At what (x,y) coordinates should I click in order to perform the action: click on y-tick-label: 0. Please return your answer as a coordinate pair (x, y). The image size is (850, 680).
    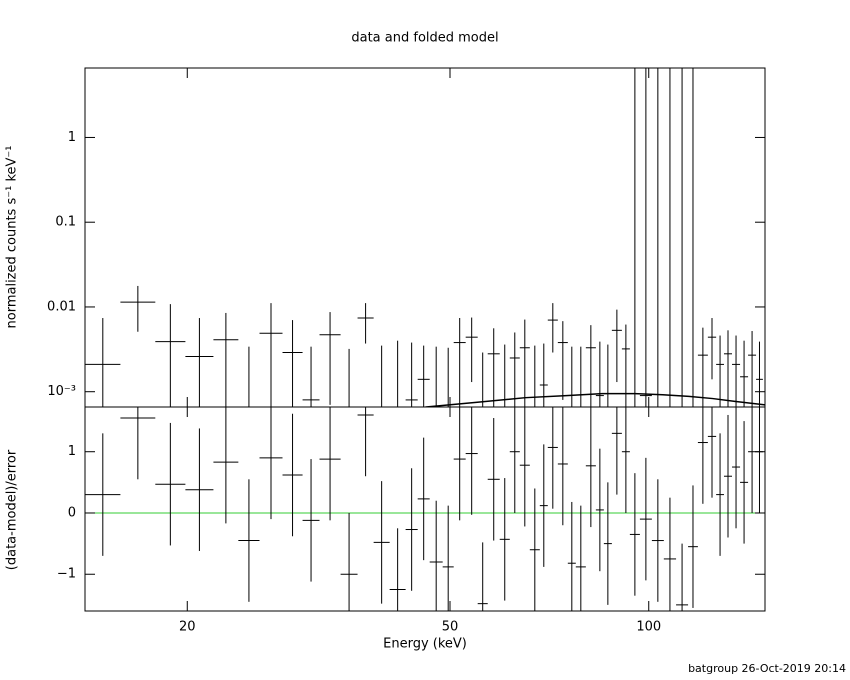
    Looking at the image, I should click on (72, 512).